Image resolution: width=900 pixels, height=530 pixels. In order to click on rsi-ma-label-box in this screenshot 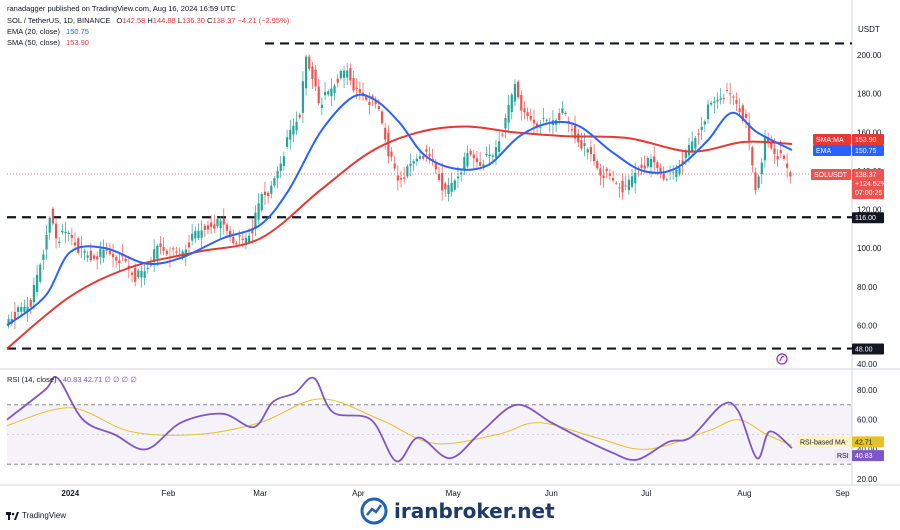, I will do `click(824, 442)`.